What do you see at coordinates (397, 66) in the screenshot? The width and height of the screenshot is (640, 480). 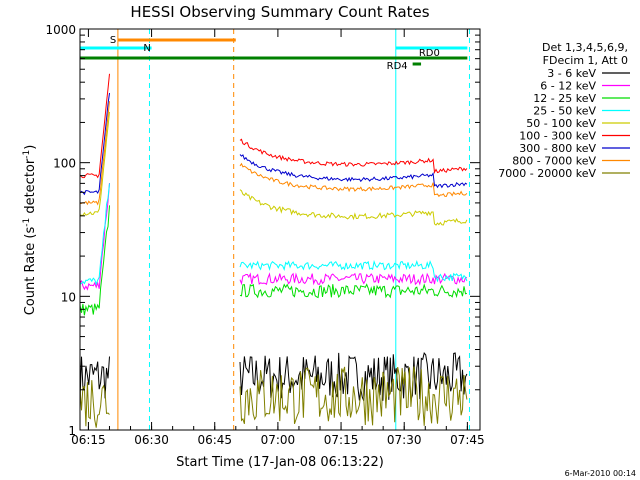 I see `flag-bar-label: RD4` at bounding box center [397, 66].